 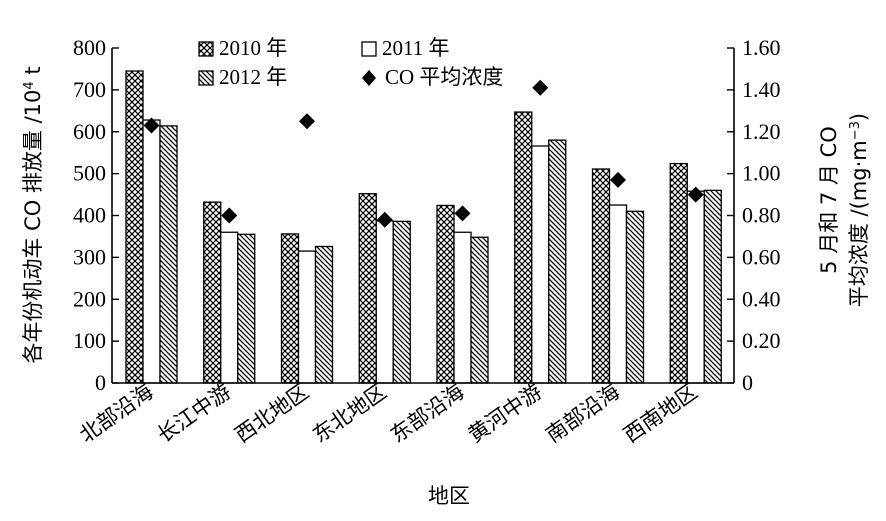 I want to click on right-tick-label: 0.80, so click(x=761, y=215).